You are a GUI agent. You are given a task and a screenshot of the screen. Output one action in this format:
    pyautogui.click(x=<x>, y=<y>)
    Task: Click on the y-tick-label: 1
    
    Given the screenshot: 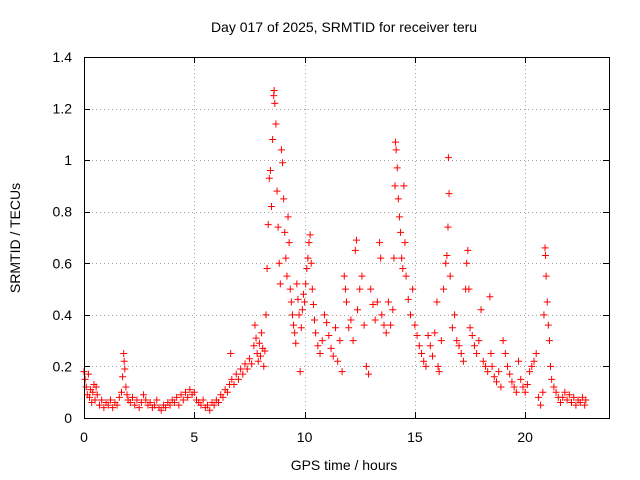 What is the action you would take?
    pyautogui.click(x=68, y=160)
    